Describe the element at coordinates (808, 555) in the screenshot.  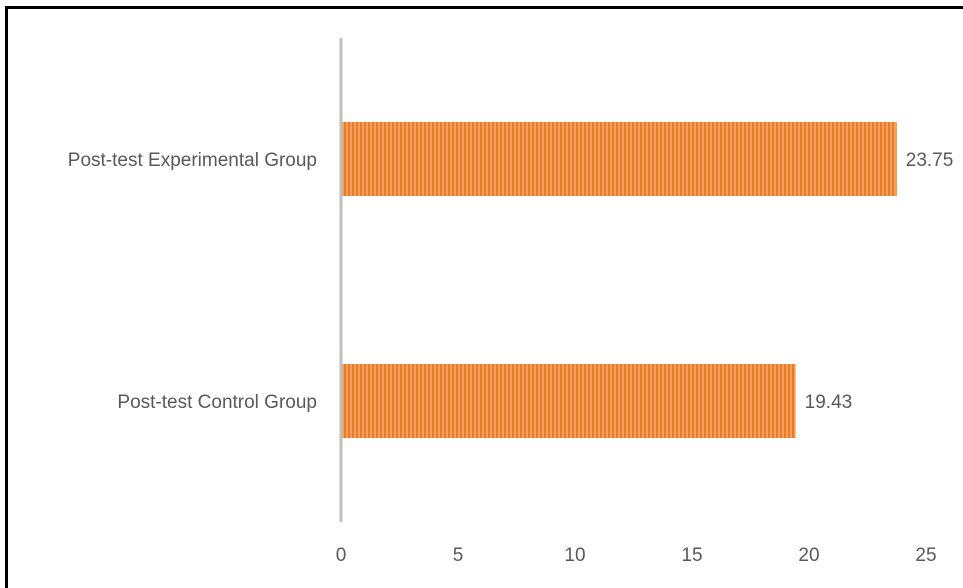
I see `x-tick-label-20: 20` at that location.